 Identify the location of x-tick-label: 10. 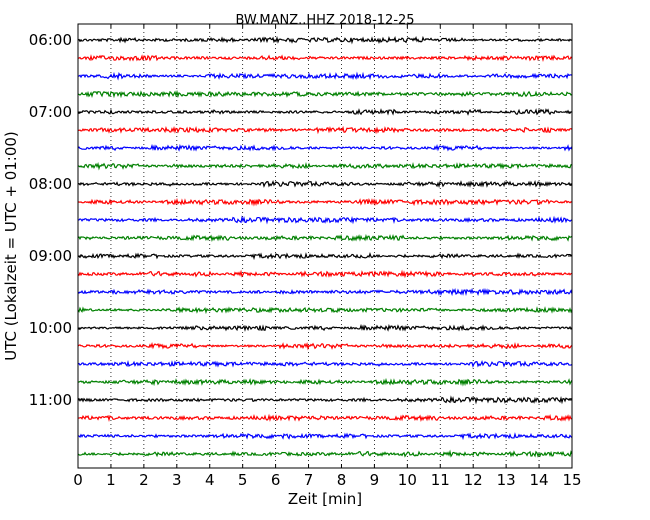
(407, 480).